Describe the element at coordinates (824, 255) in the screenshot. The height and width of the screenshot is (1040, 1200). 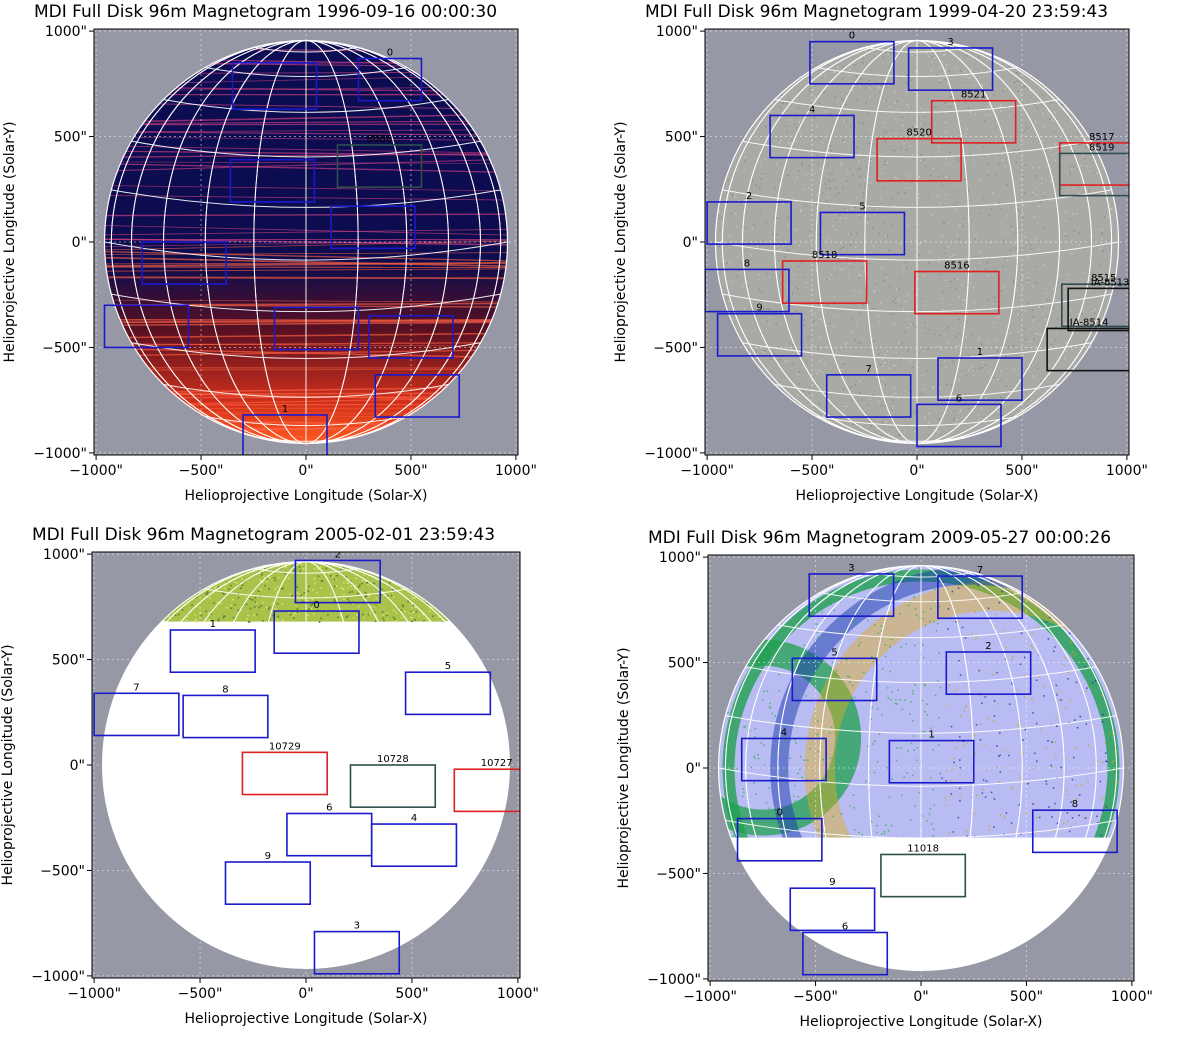
I see `region-label: 8518` at that location.